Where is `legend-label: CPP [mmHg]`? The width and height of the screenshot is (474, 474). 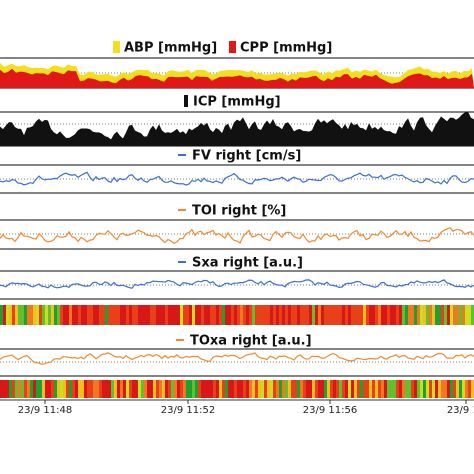
legend-label: CPP [mmHg] is located at coordinates (286, 48).